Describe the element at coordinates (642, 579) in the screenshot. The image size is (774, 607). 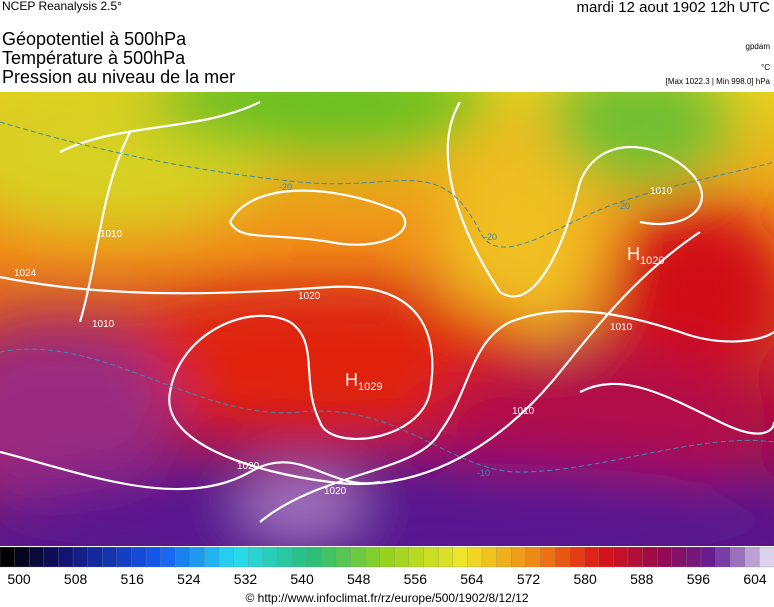
I see `colorbar-label: 588` at that location.